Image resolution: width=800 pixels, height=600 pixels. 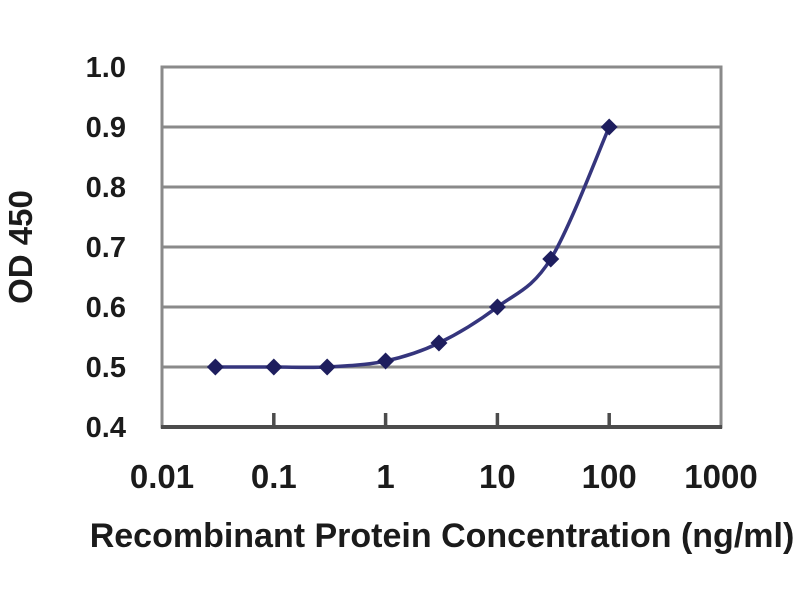 I want to click on x-tick-label: 10, so click(x=497, y=476).